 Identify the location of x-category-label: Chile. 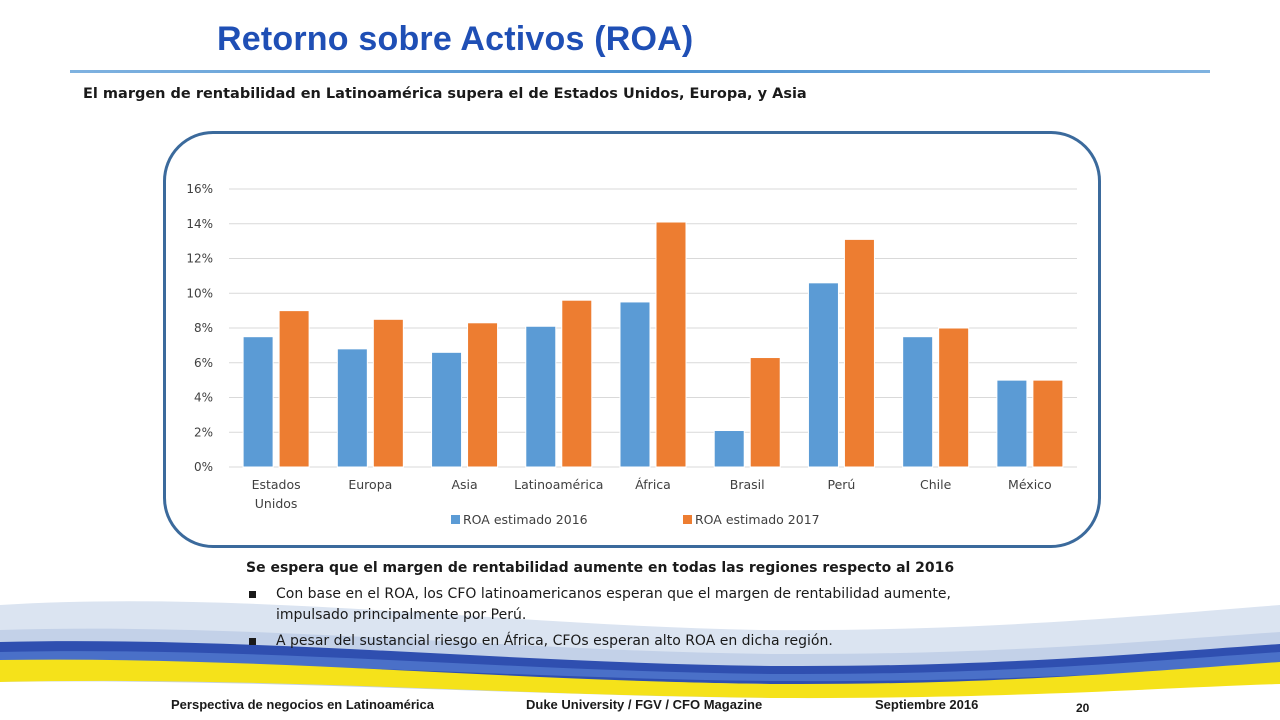
(936, 484).